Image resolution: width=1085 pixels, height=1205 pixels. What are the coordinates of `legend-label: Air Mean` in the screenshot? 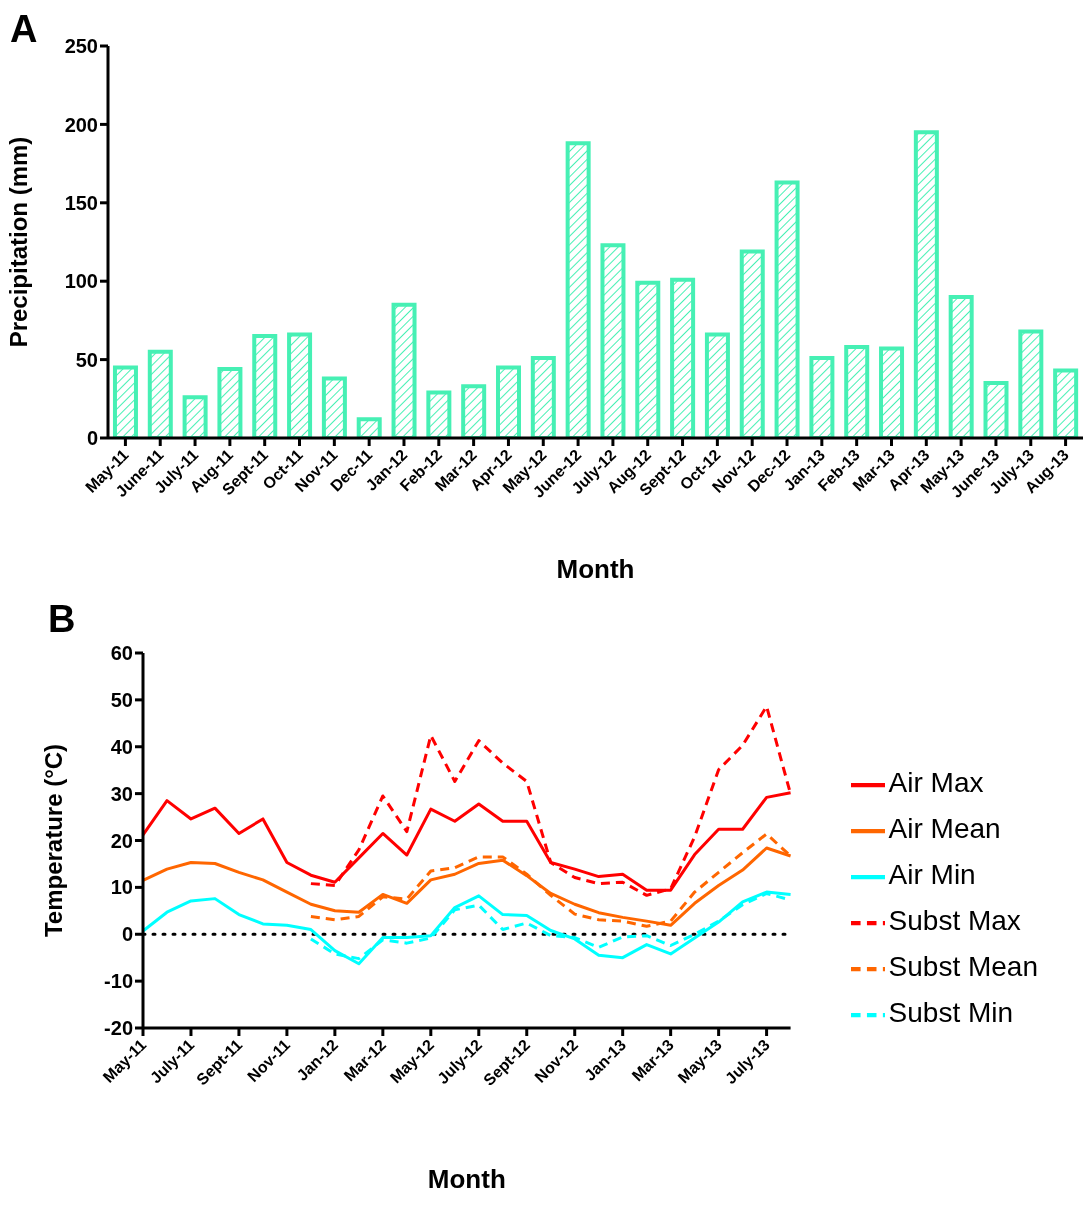 It's located at (944, 828).